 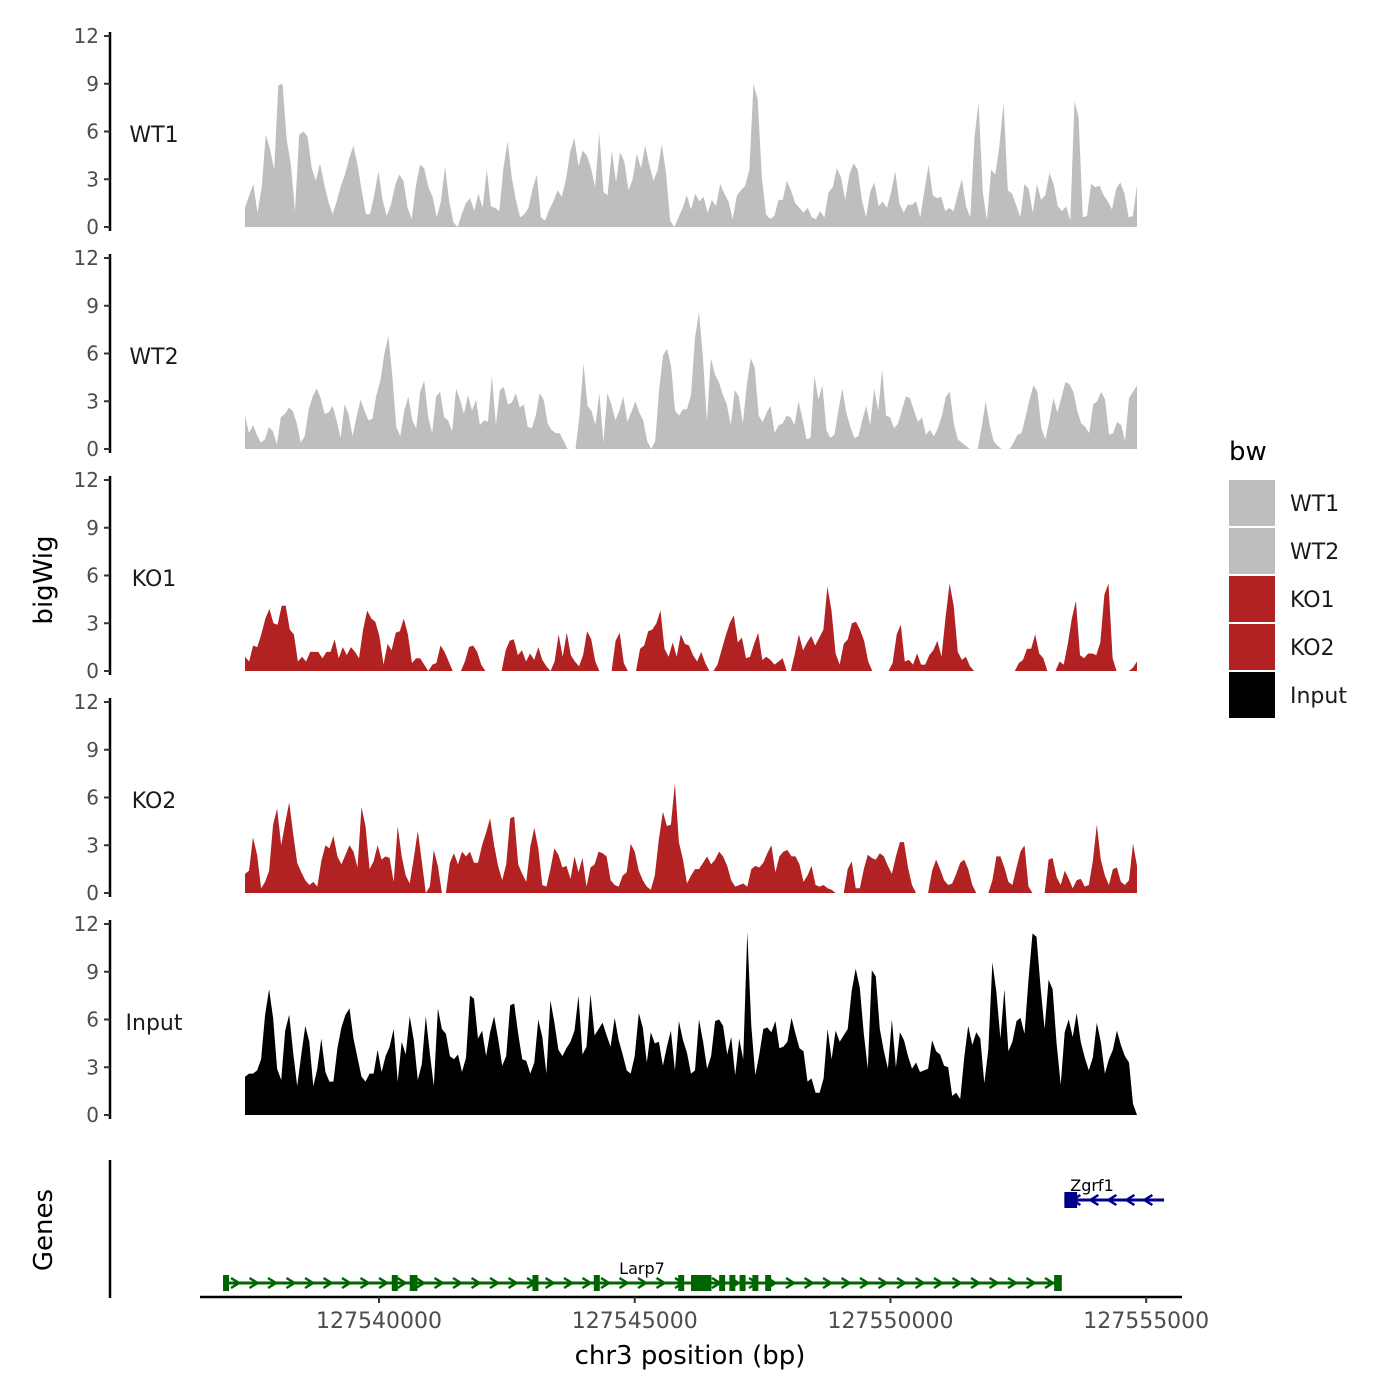 I want to click on legend-swatch-input, so click(x=1252, y=695).